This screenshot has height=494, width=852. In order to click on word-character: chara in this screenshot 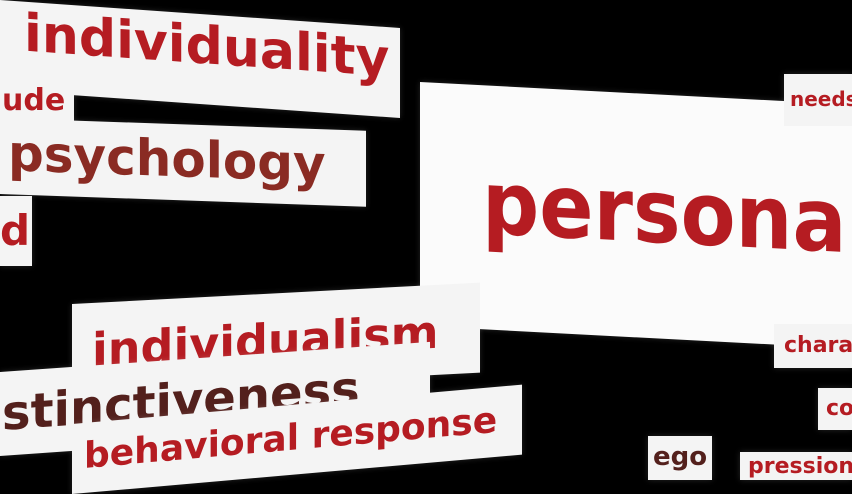, I will do `click(818, 345)`.